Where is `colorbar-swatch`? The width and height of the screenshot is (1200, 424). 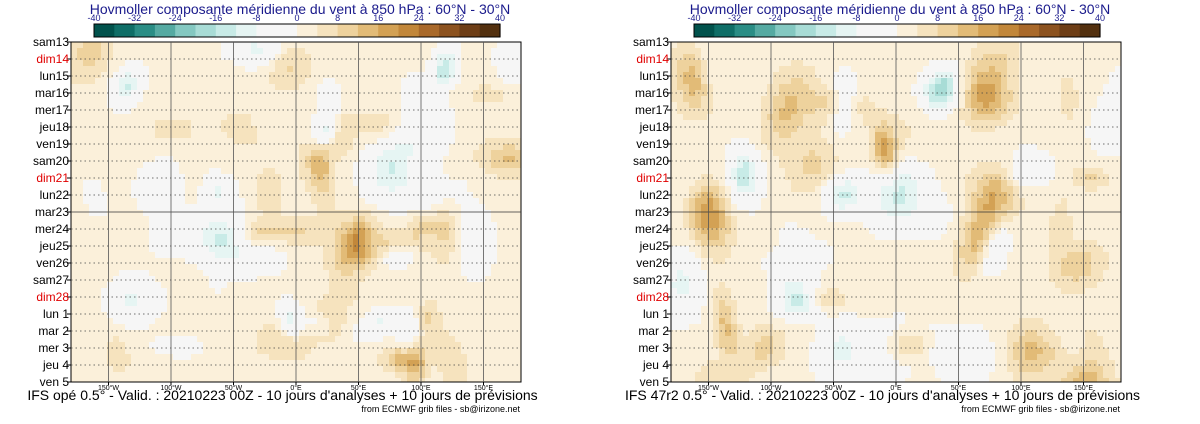
colorbar-swatch is located at coordinates (429, 30).